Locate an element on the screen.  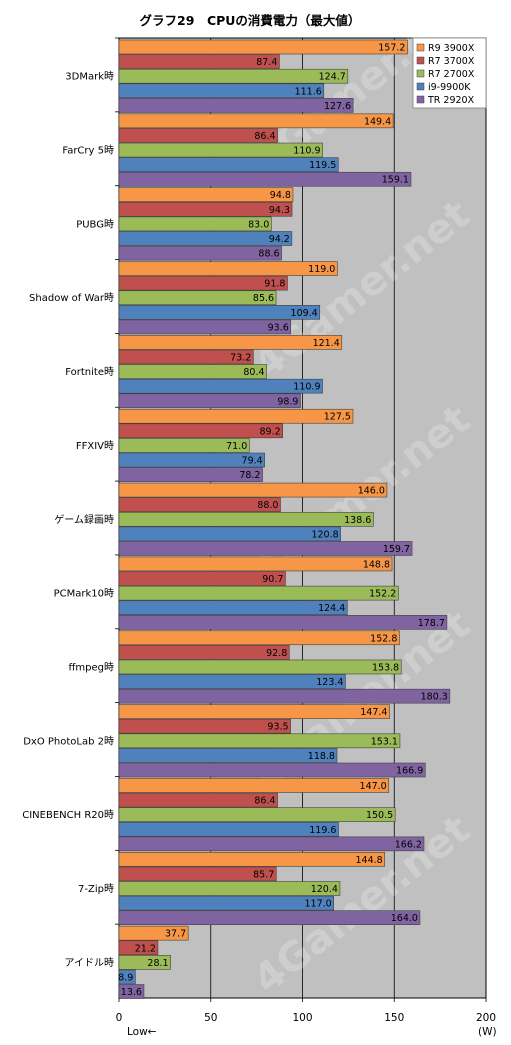
legend-label: R7 2700X is located at coordinates (451, 74).